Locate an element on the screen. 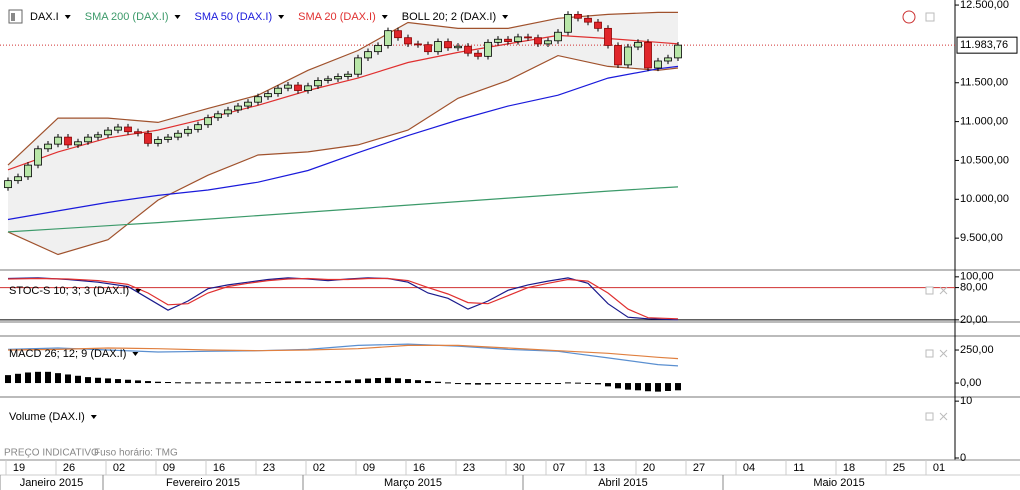 This screenshot has width=1020, height=490. x-tick-label: 26 is located at coordinates (69, 468).